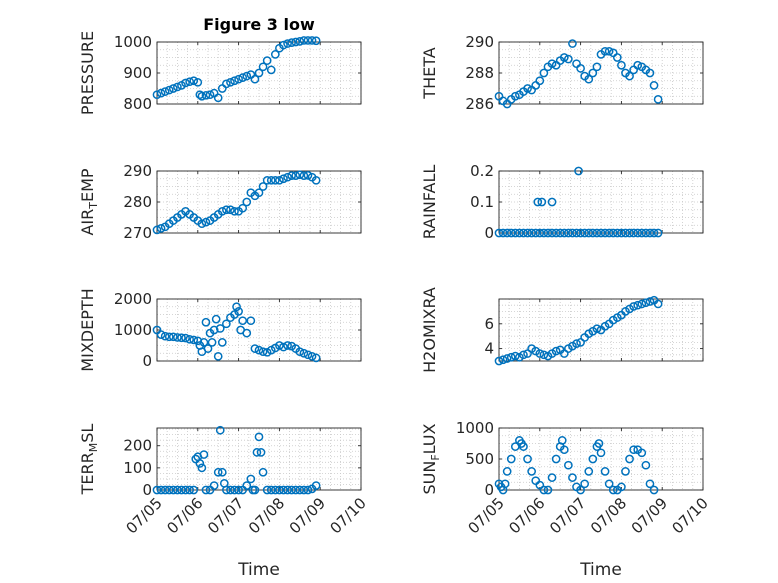 The height and width of the screenshot is (583, 778). I want to click on y-tick-label: 6, so click(489, 324).